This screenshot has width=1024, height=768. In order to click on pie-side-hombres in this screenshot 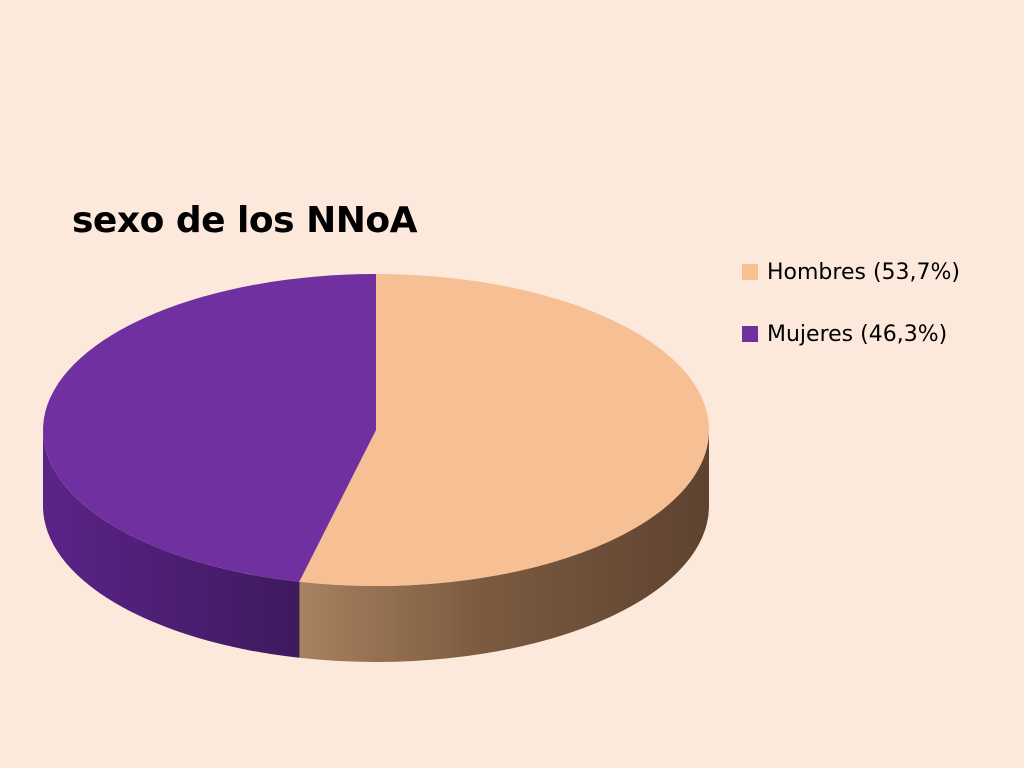, I will do `click(504, 546)`.